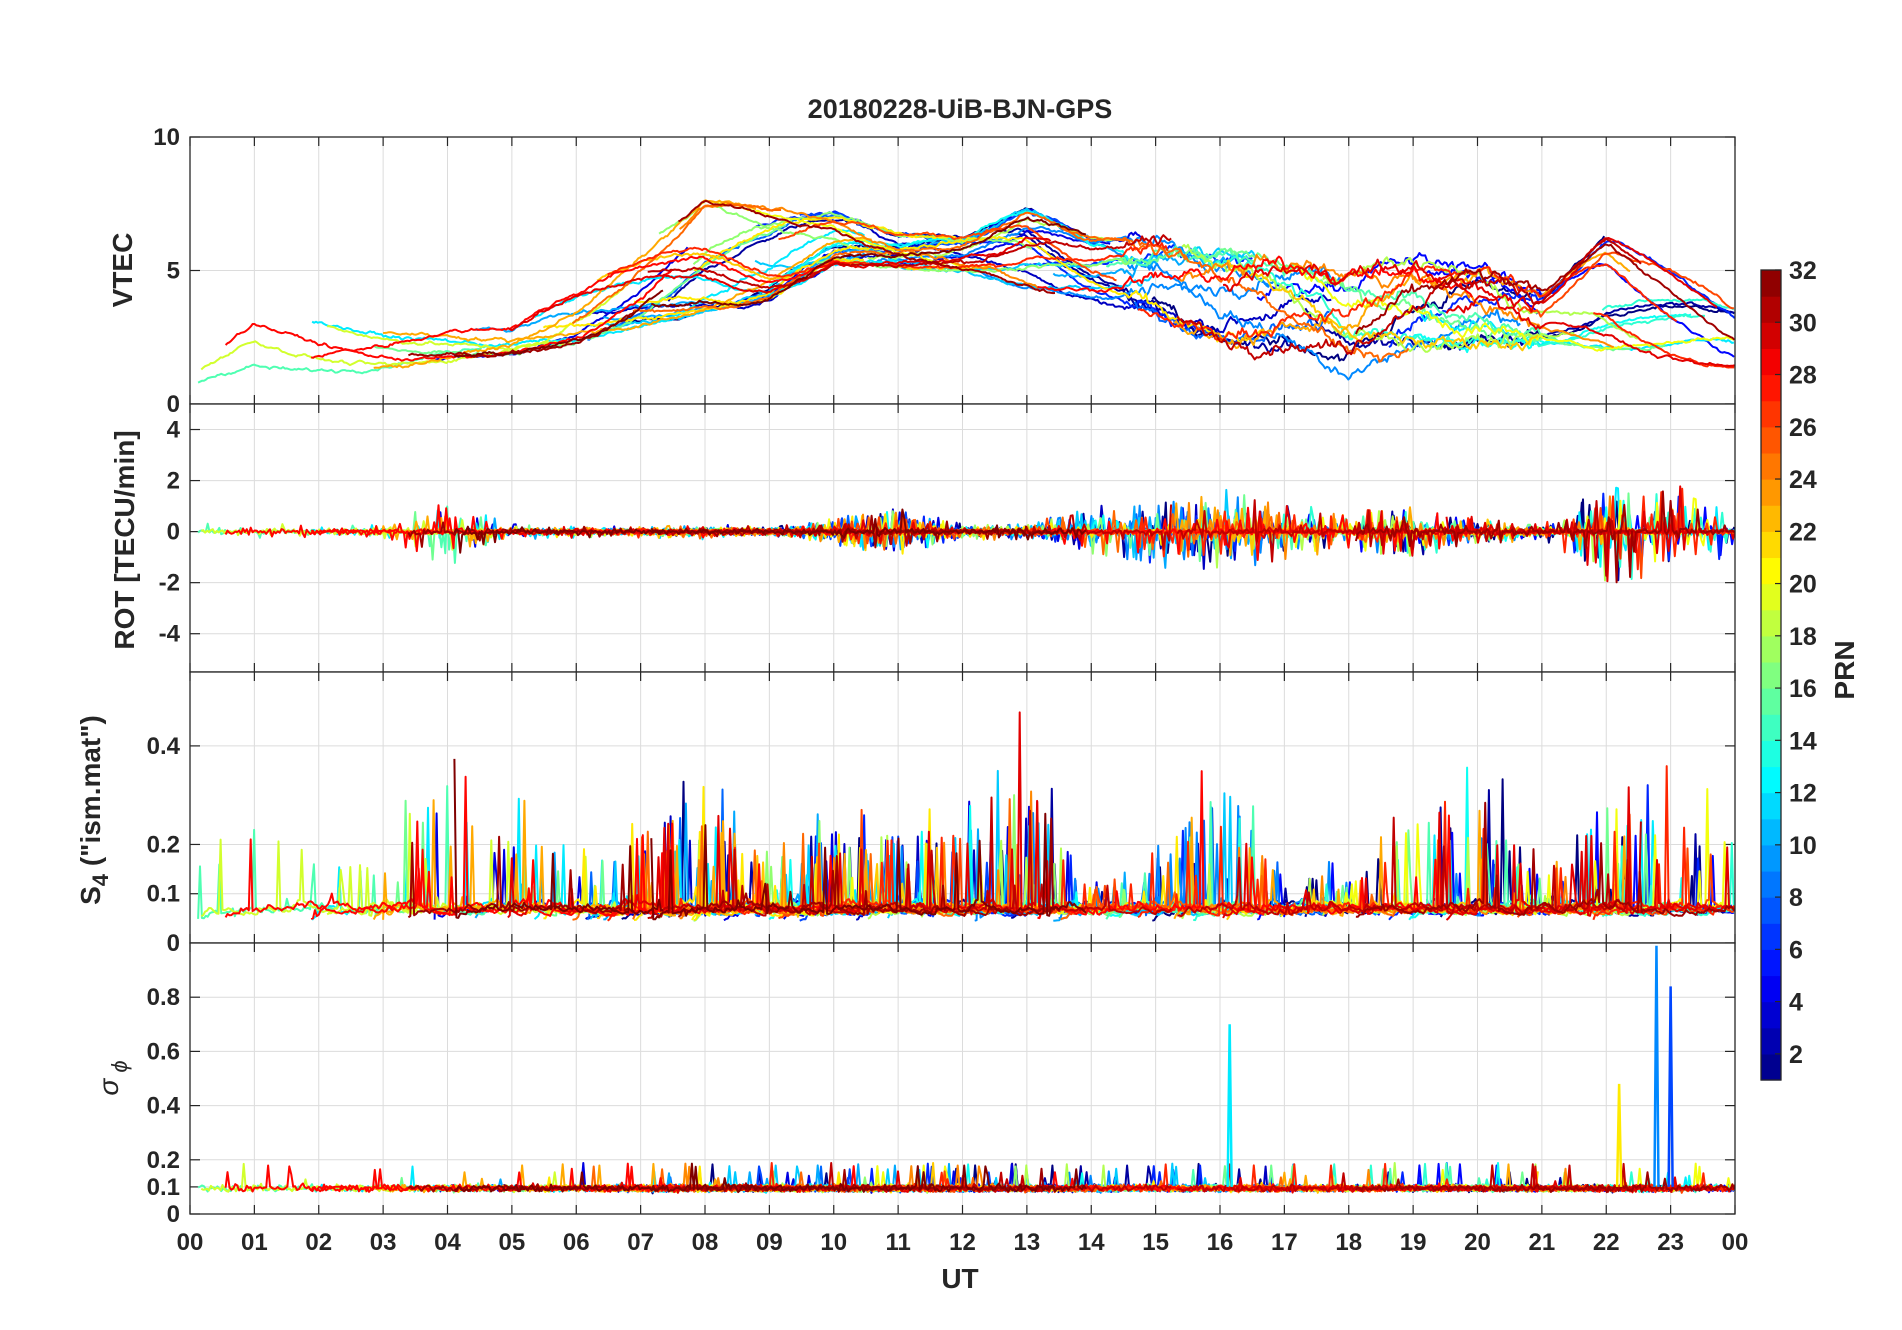  Describe the element at coordinates (170, 634) in the screenshot. I see `y-tick-label: -4` at that location.